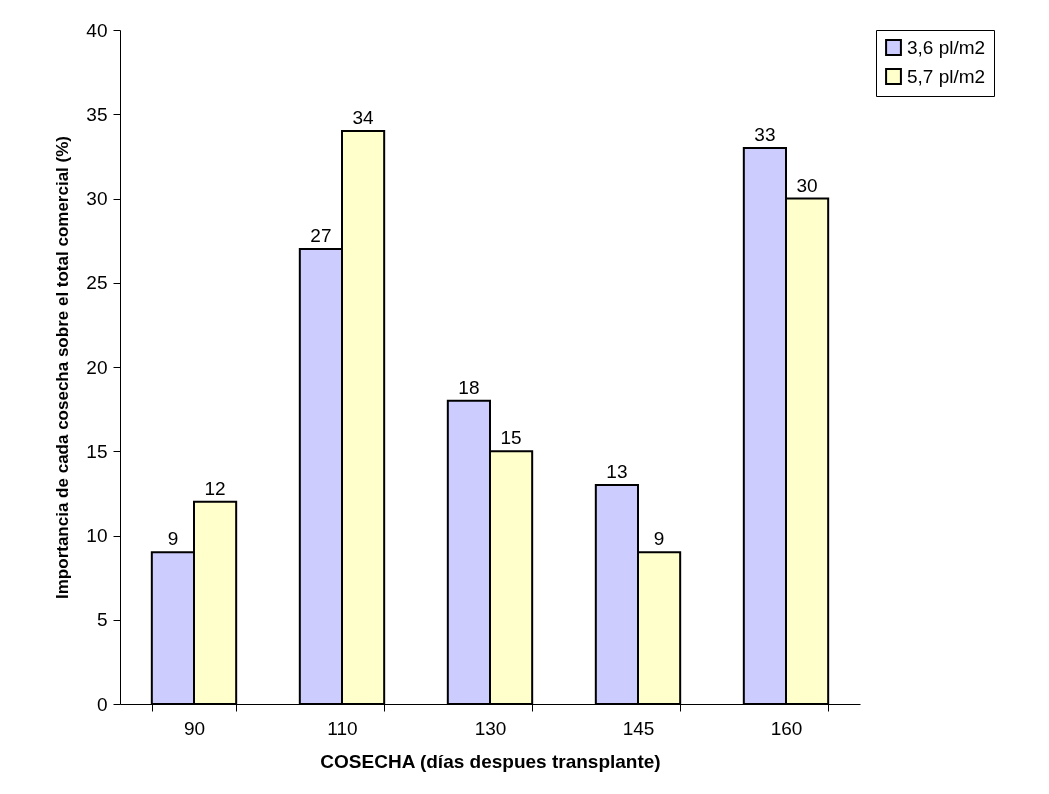  Describe the element at coordinates (786, 728) in the screenshot. I see `x-tick-label: 160` at that location.